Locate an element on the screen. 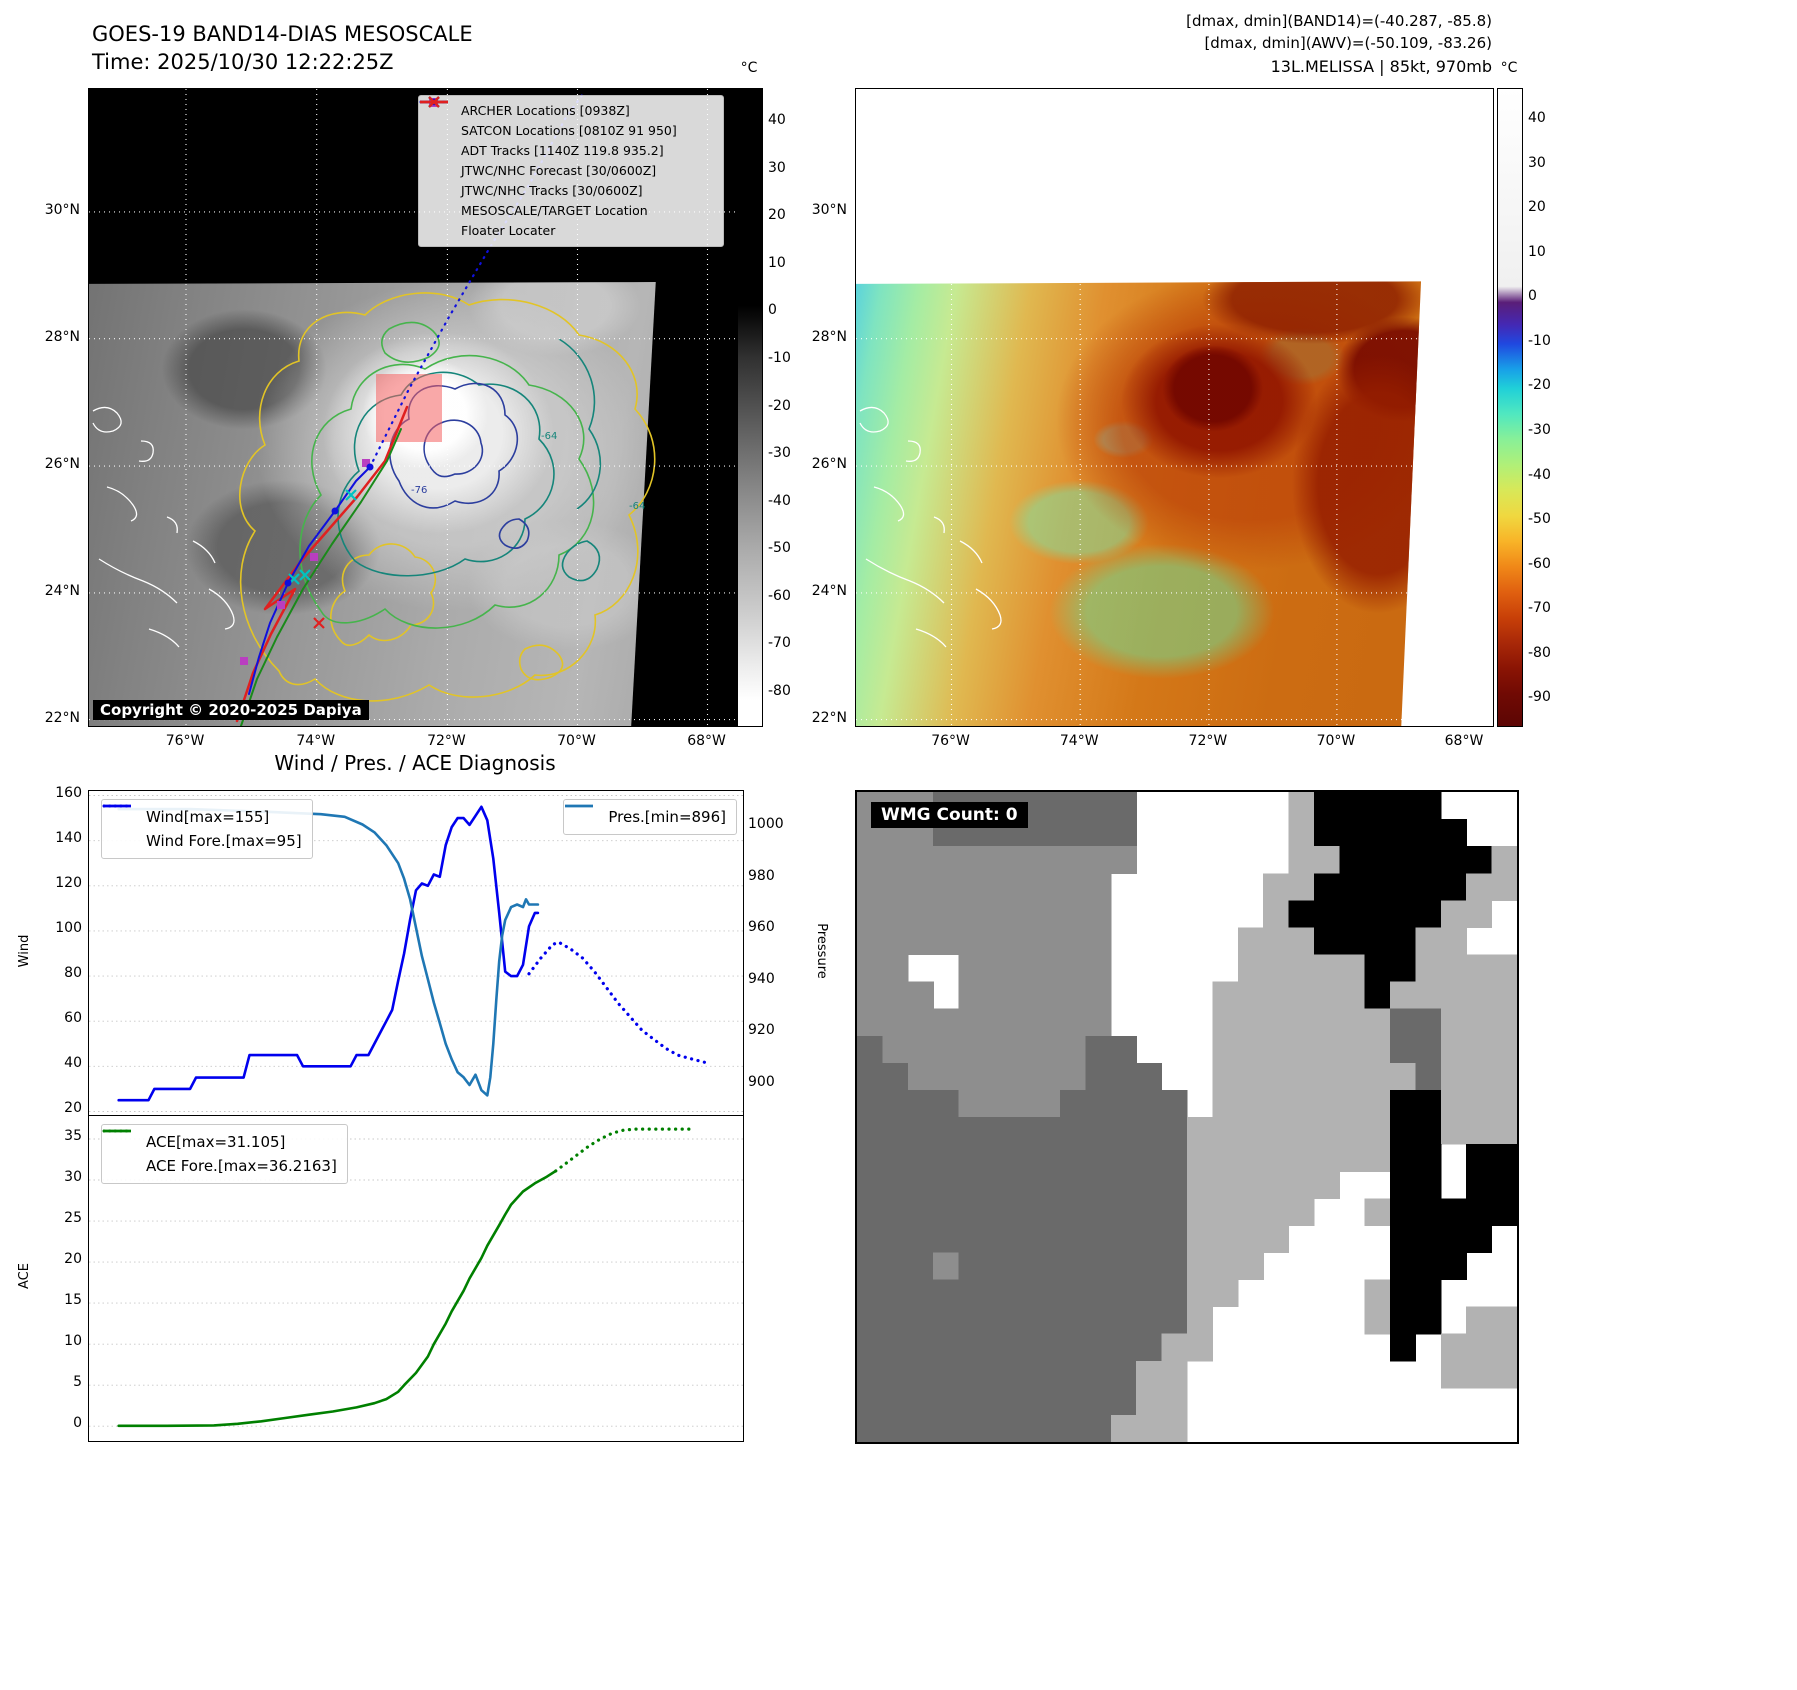 The image size is (1797, 1690). colorbar-tick-label: -50 is located at coordinates (1539, 519).